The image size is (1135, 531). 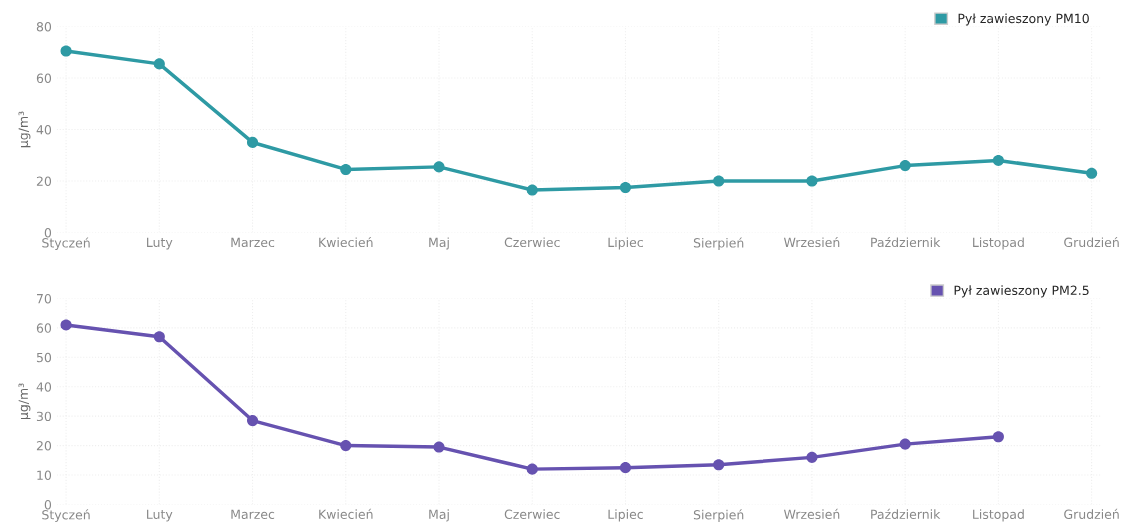 I want to click on y-tick-label: 70, so click(x=44, y=298).